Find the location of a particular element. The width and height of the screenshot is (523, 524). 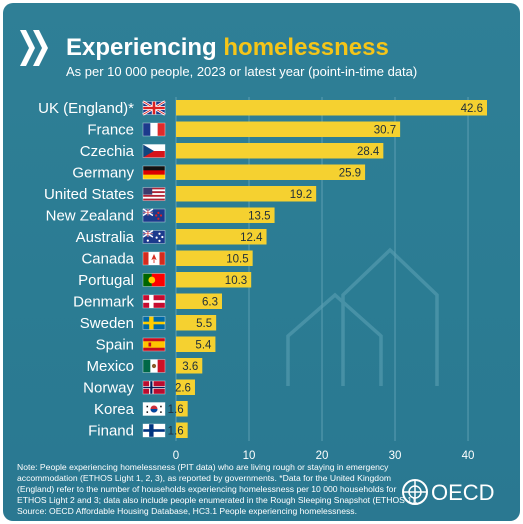

portugal-flag-icon is located at coordinates (154, 280).